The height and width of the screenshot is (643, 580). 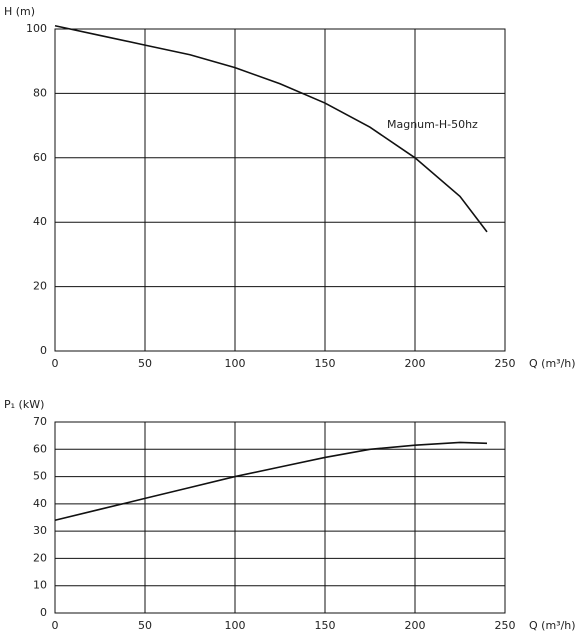 What do you see at coordinates (40, 585) in the screenshot?
I see `y-tick-label: 10` at bounding box center [40, 585].